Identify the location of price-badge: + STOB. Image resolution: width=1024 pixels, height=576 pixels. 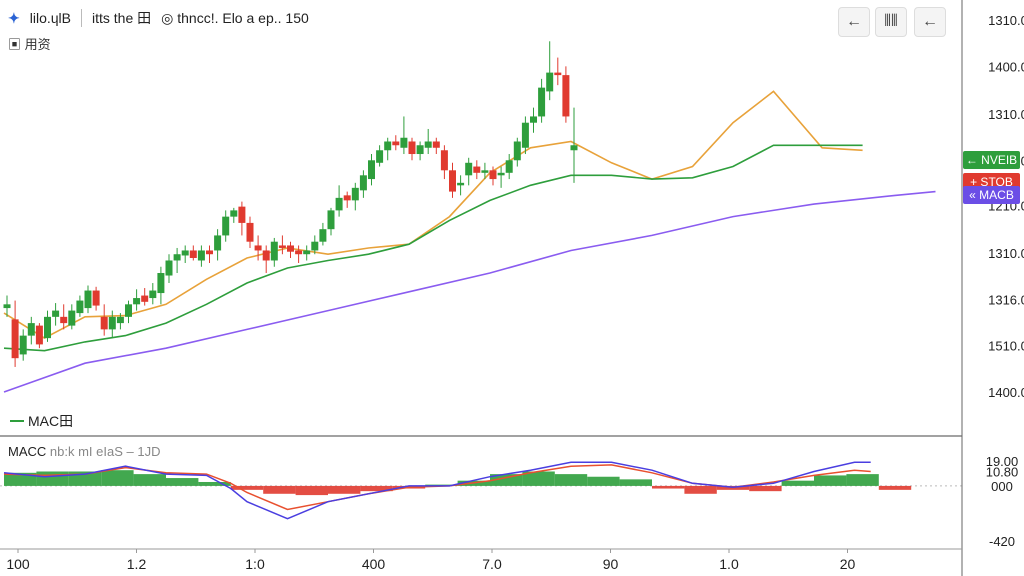
(991, 181).